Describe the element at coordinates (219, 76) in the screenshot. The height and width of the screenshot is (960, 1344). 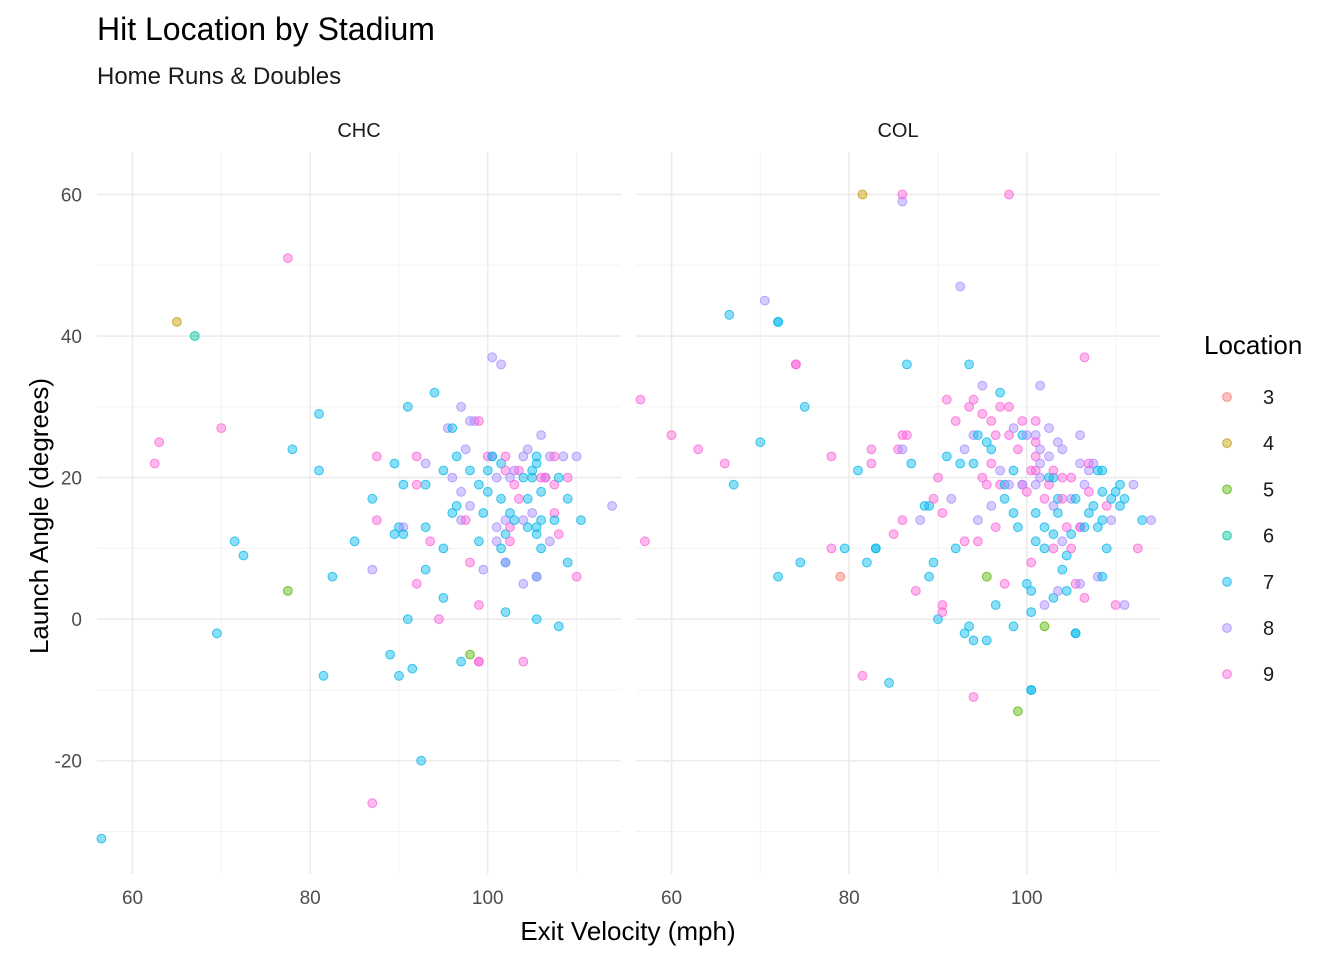
I see `chart-subtitle: Home Runs & Doubles` at that location.